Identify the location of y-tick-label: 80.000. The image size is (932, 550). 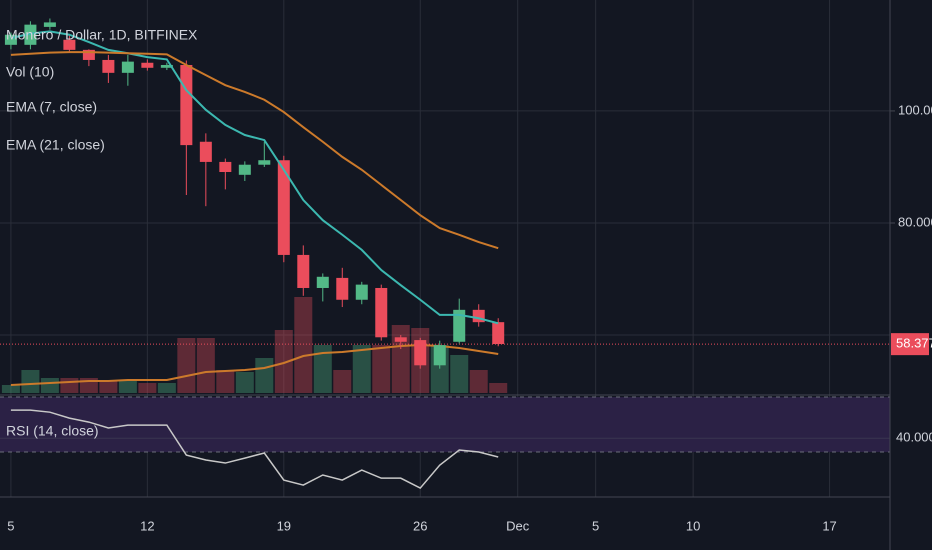
(915, 221).